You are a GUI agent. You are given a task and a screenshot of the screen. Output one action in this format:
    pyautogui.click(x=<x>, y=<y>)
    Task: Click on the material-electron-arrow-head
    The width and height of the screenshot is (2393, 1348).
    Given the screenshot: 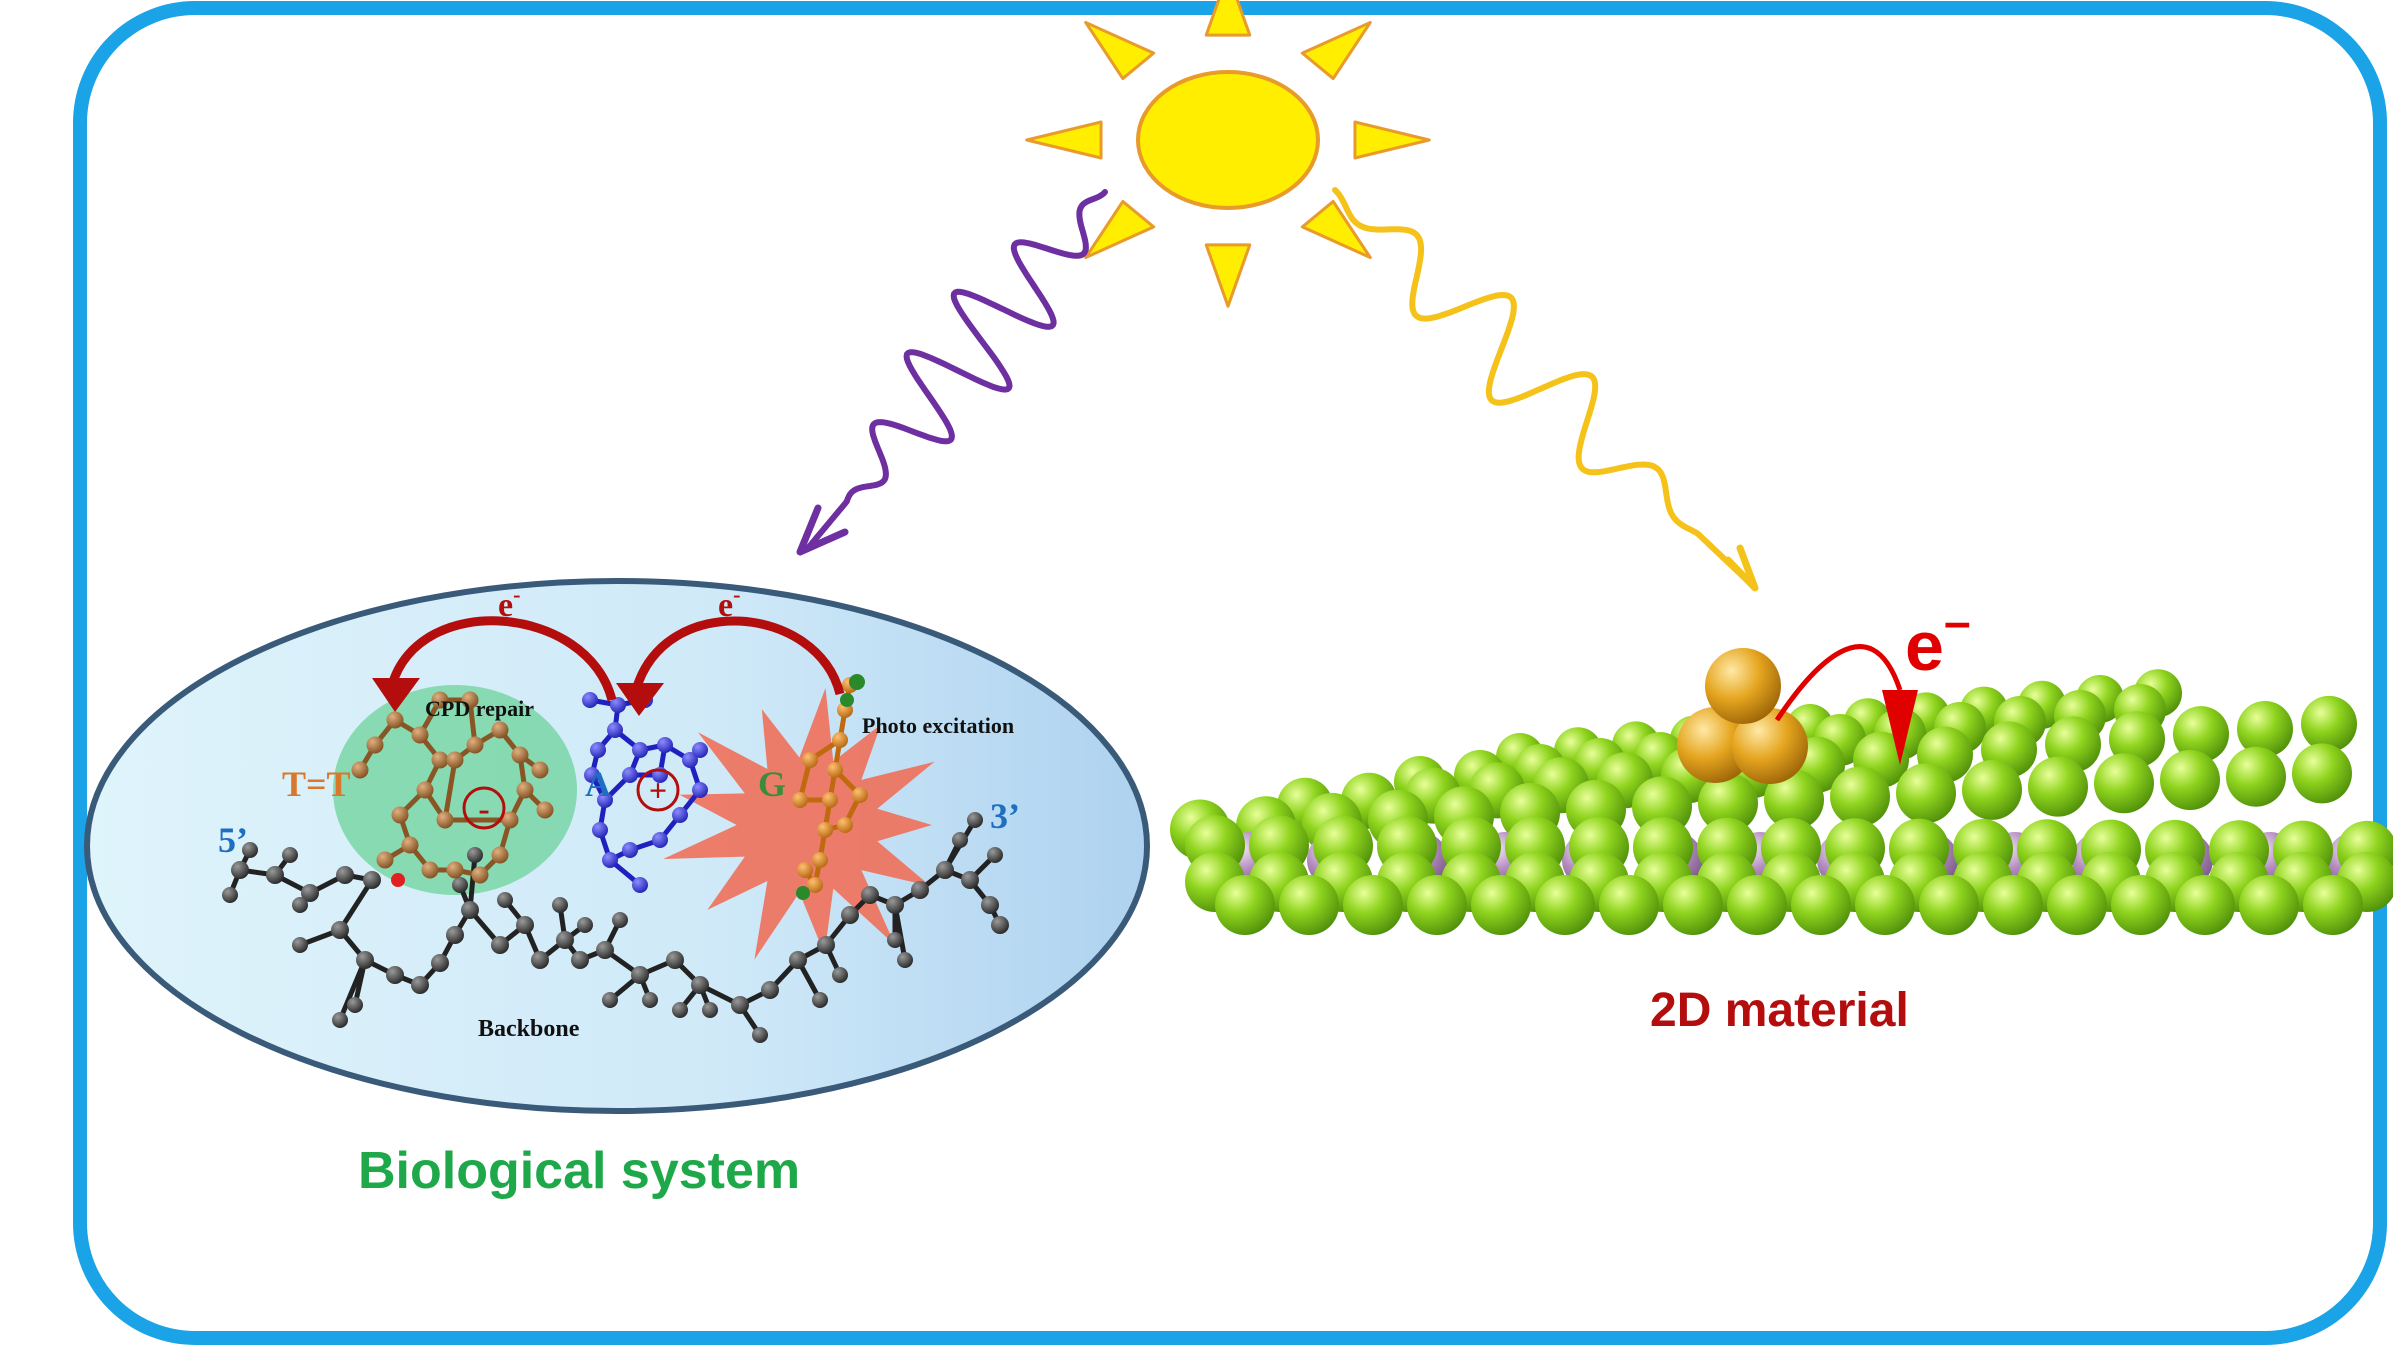 What is the action you would take?
    pyautogui.click(x=1900, y=727)
    